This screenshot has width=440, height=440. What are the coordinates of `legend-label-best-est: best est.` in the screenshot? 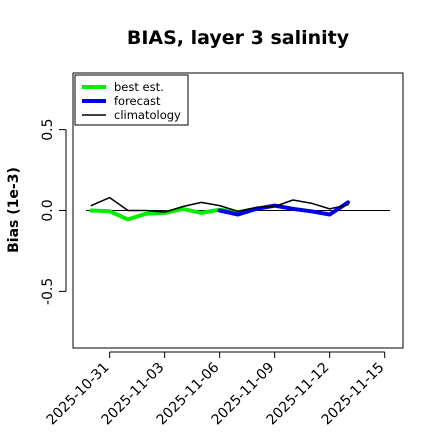 It's located at (139, 87).